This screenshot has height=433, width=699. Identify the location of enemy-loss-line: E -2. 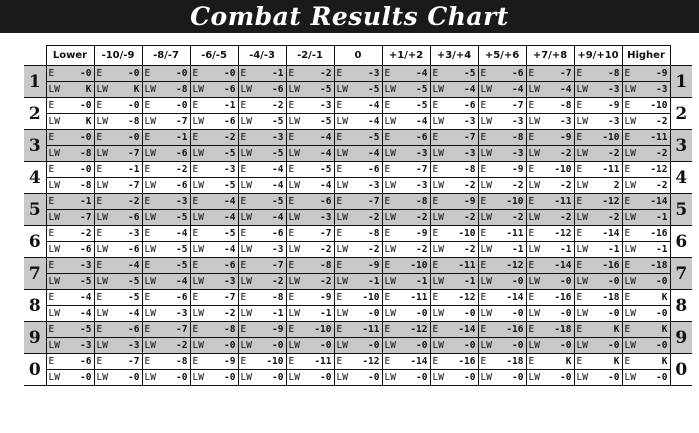
(118, 201).